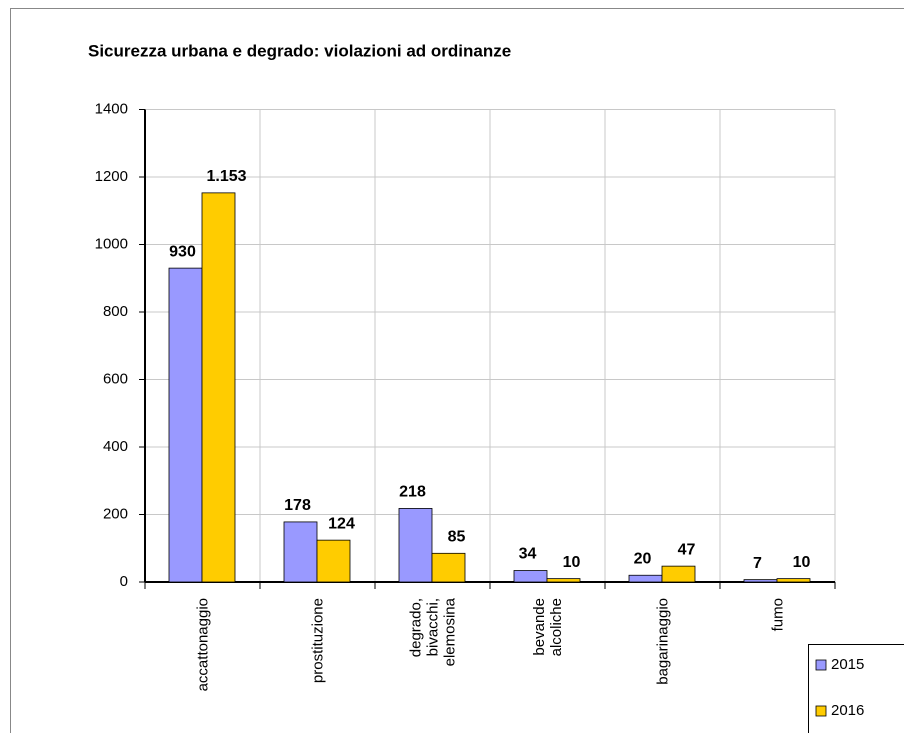 This screenshot has width=904, height=733. What do you see at coordinates (528, 554) in the screenshot?
I see `data-label: 34` at bounding box center [528, 554].